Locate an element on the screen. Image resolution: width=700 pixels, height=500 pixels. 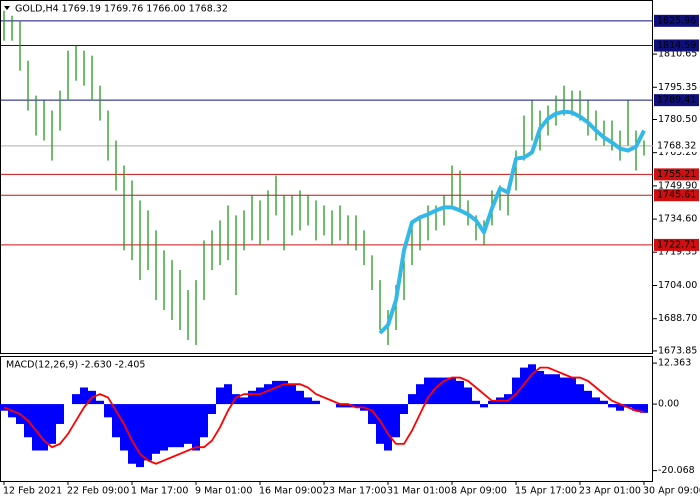
level-label: 1789.41 is located at coordinates (676, 100).